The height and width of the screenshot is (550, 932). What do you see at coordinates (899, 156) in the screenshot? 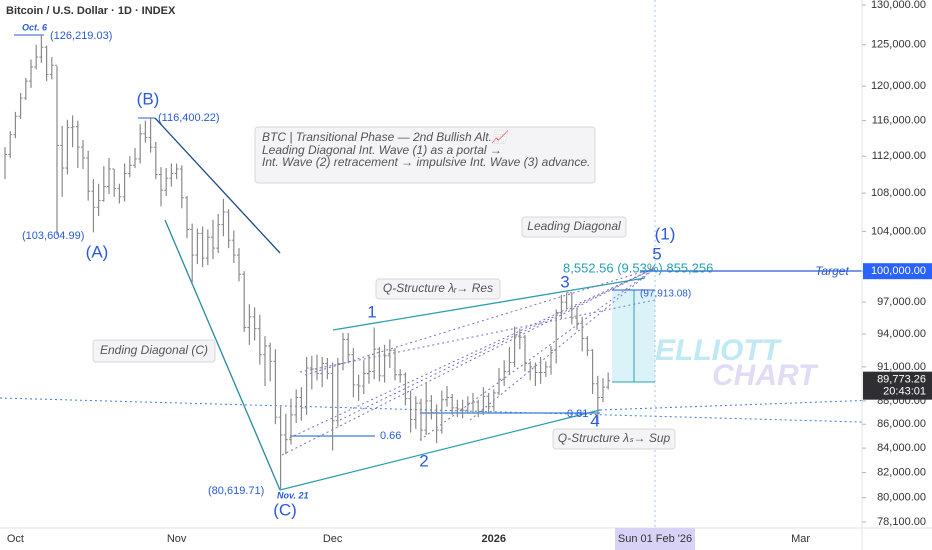
I see `y-tick-label: 112,000.00` at bounding box center [899, 156].